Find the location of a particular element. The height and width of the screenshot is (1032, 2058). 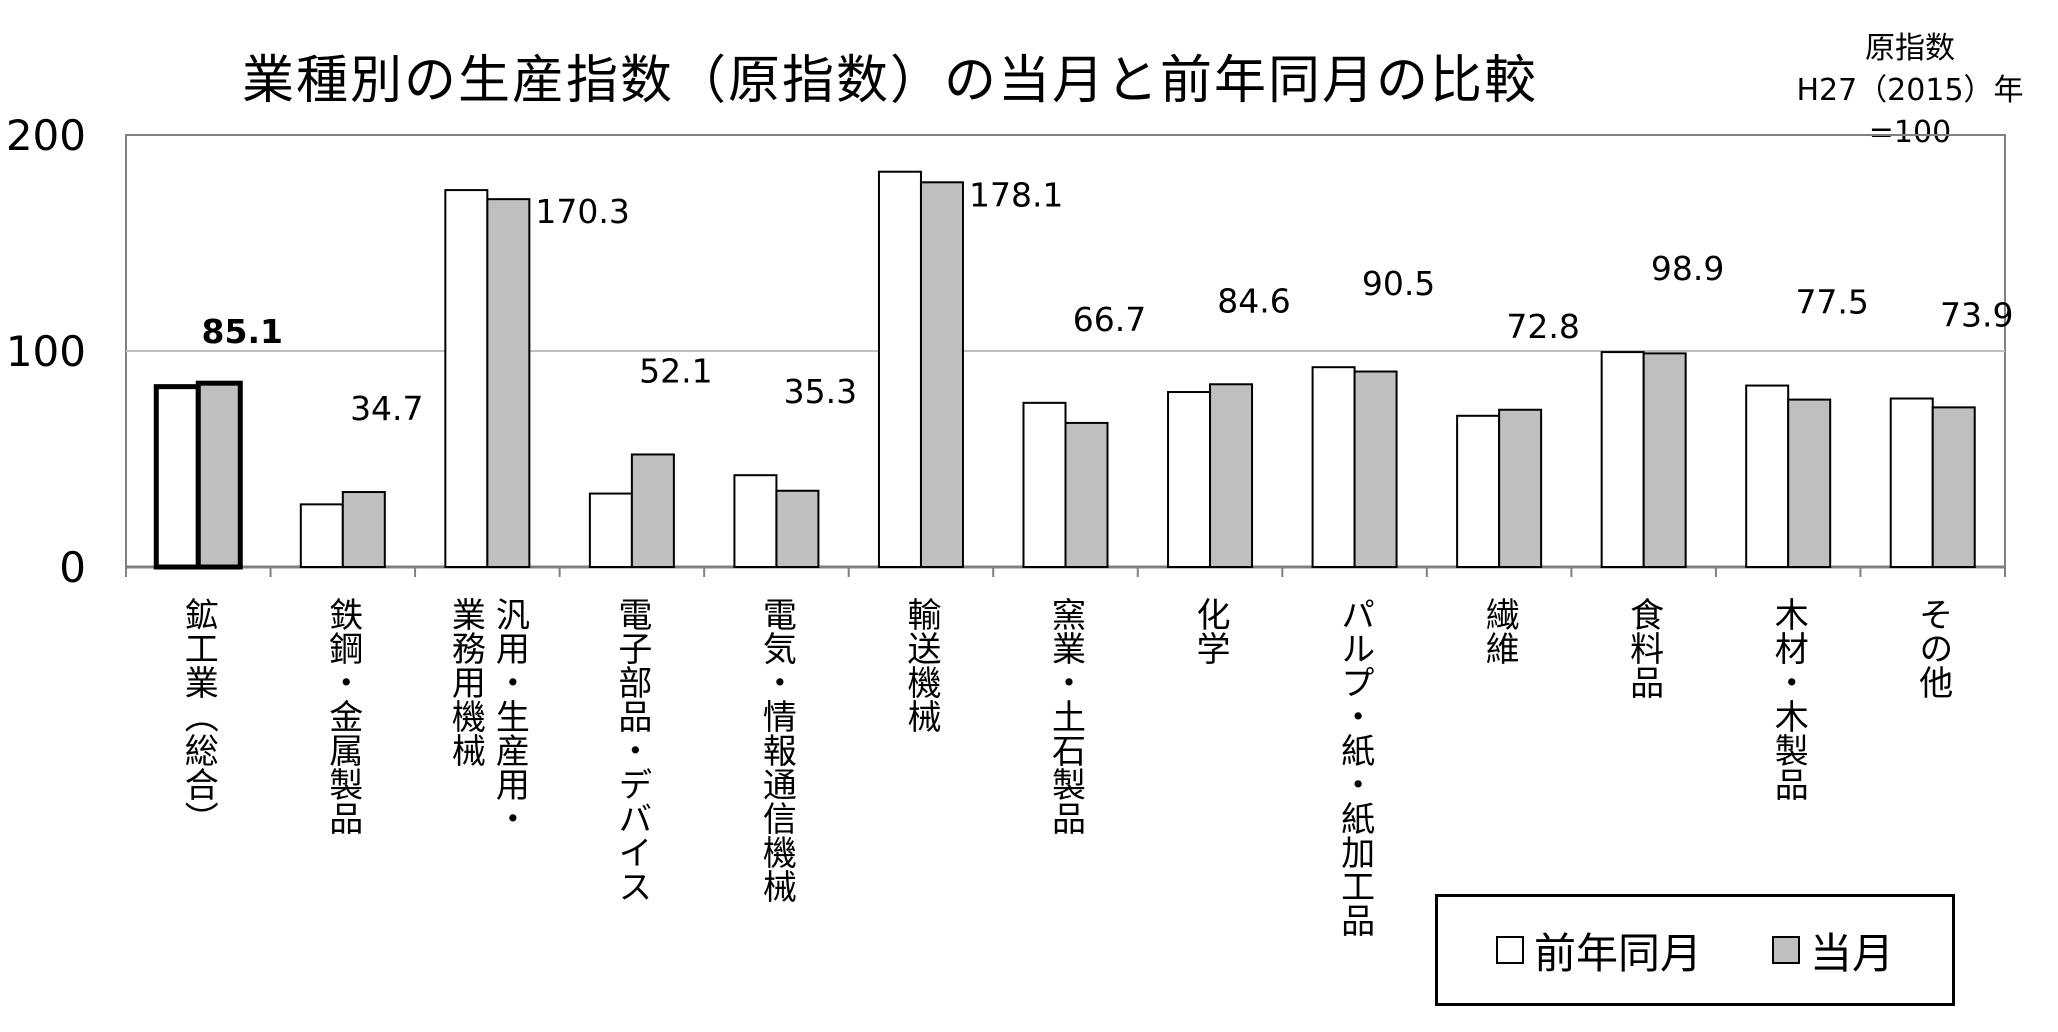

legend-label-prev: 前年同月 is located at coordinates (1617, 953).